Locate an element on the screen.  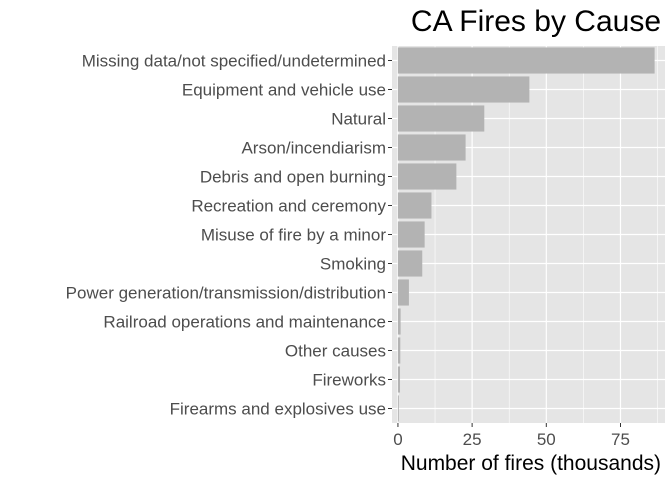
y-tick-label: Firearms and explosives use is located at coordinates (278, 409).